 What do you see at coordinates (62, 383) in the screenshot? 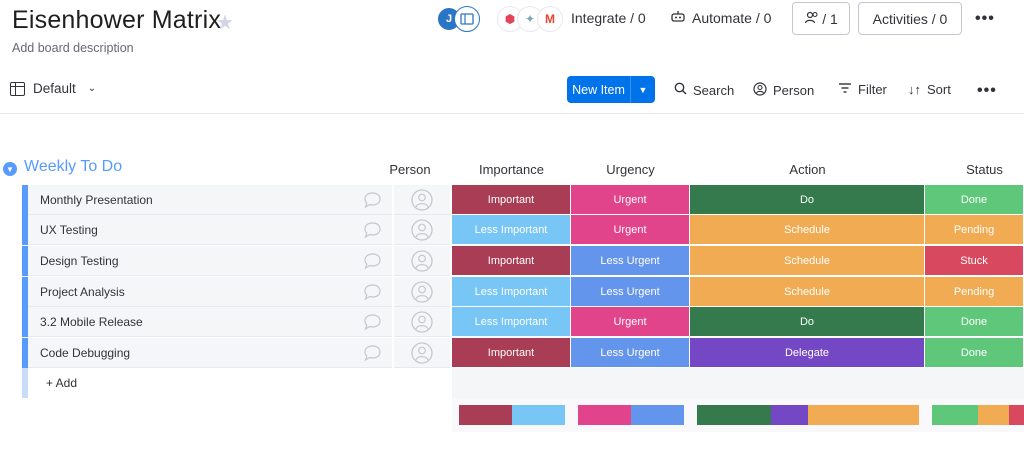
I see `add-item-input: + Add` at bounding box center [62, 383].